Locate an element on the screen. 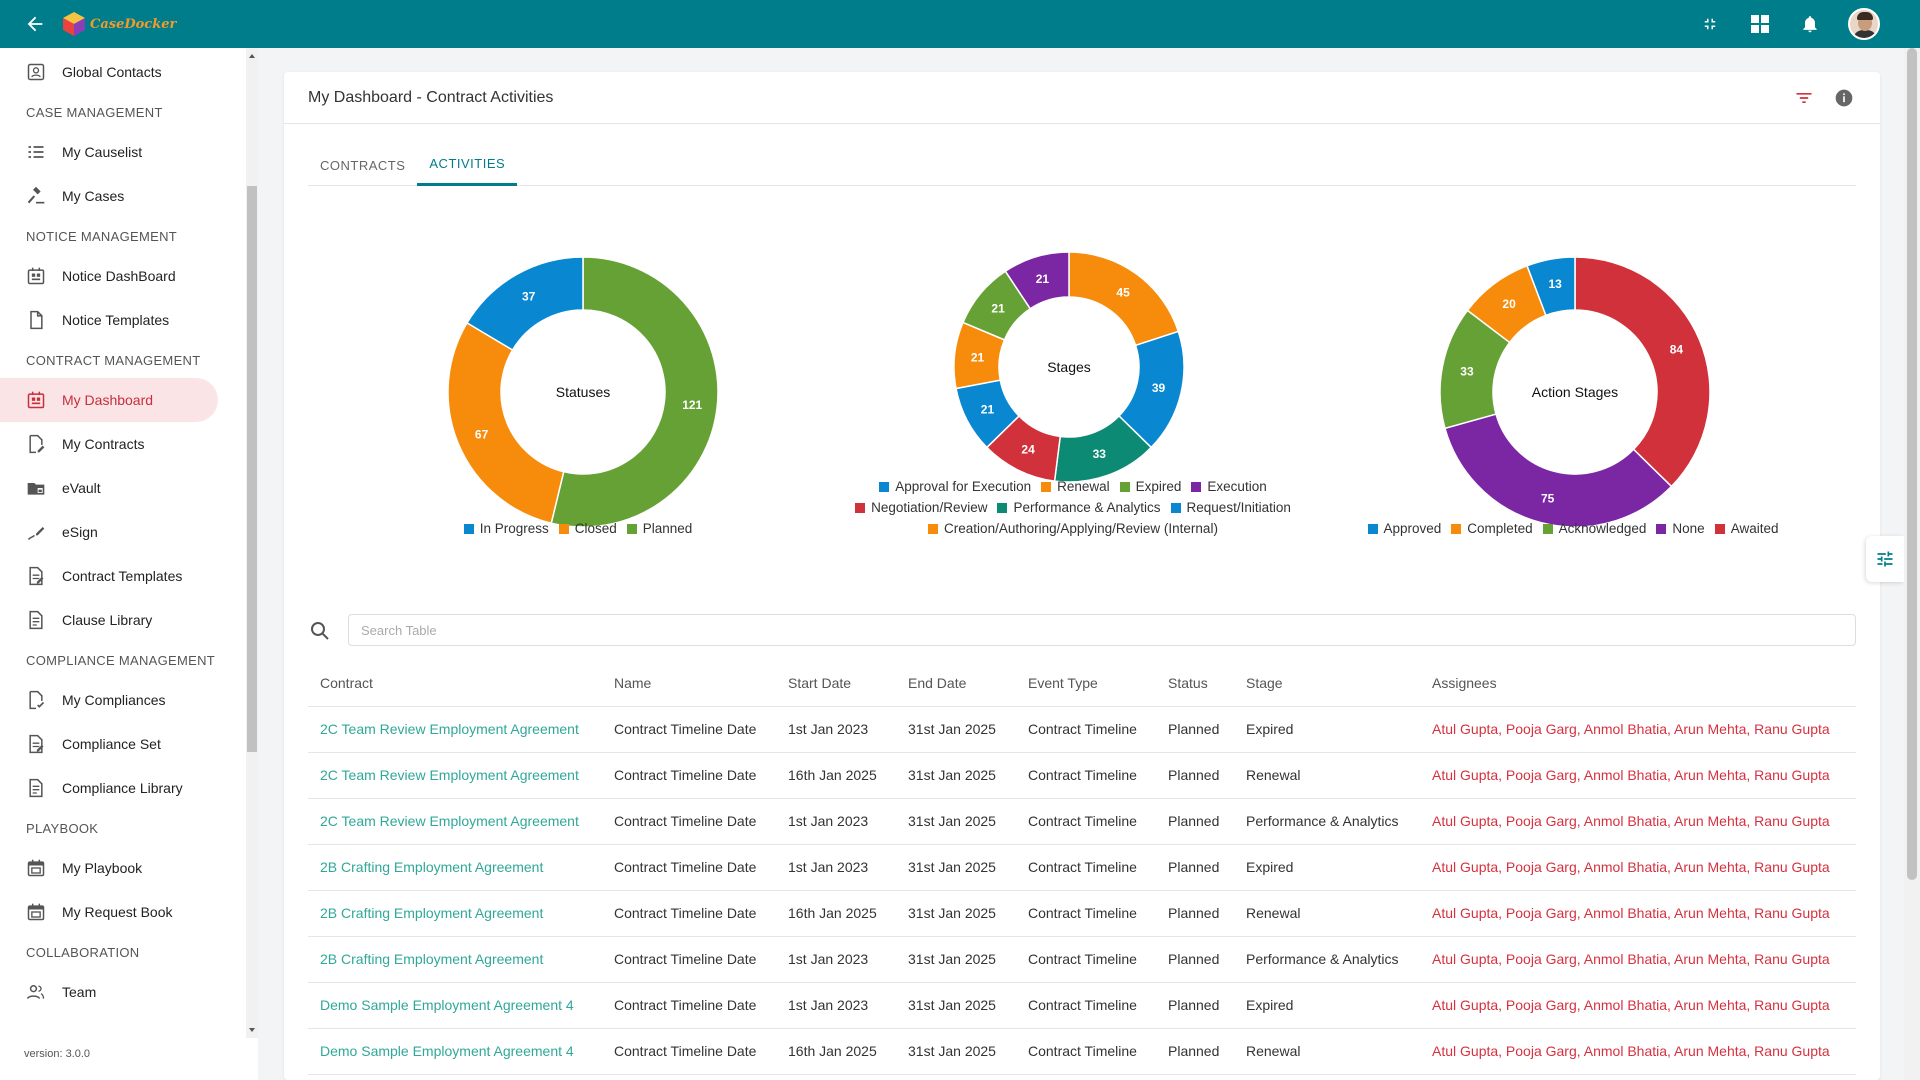 The height and width of the screenshot is (1080, 1920). legend-item: Awaited is located at coordinates (1746, 528).